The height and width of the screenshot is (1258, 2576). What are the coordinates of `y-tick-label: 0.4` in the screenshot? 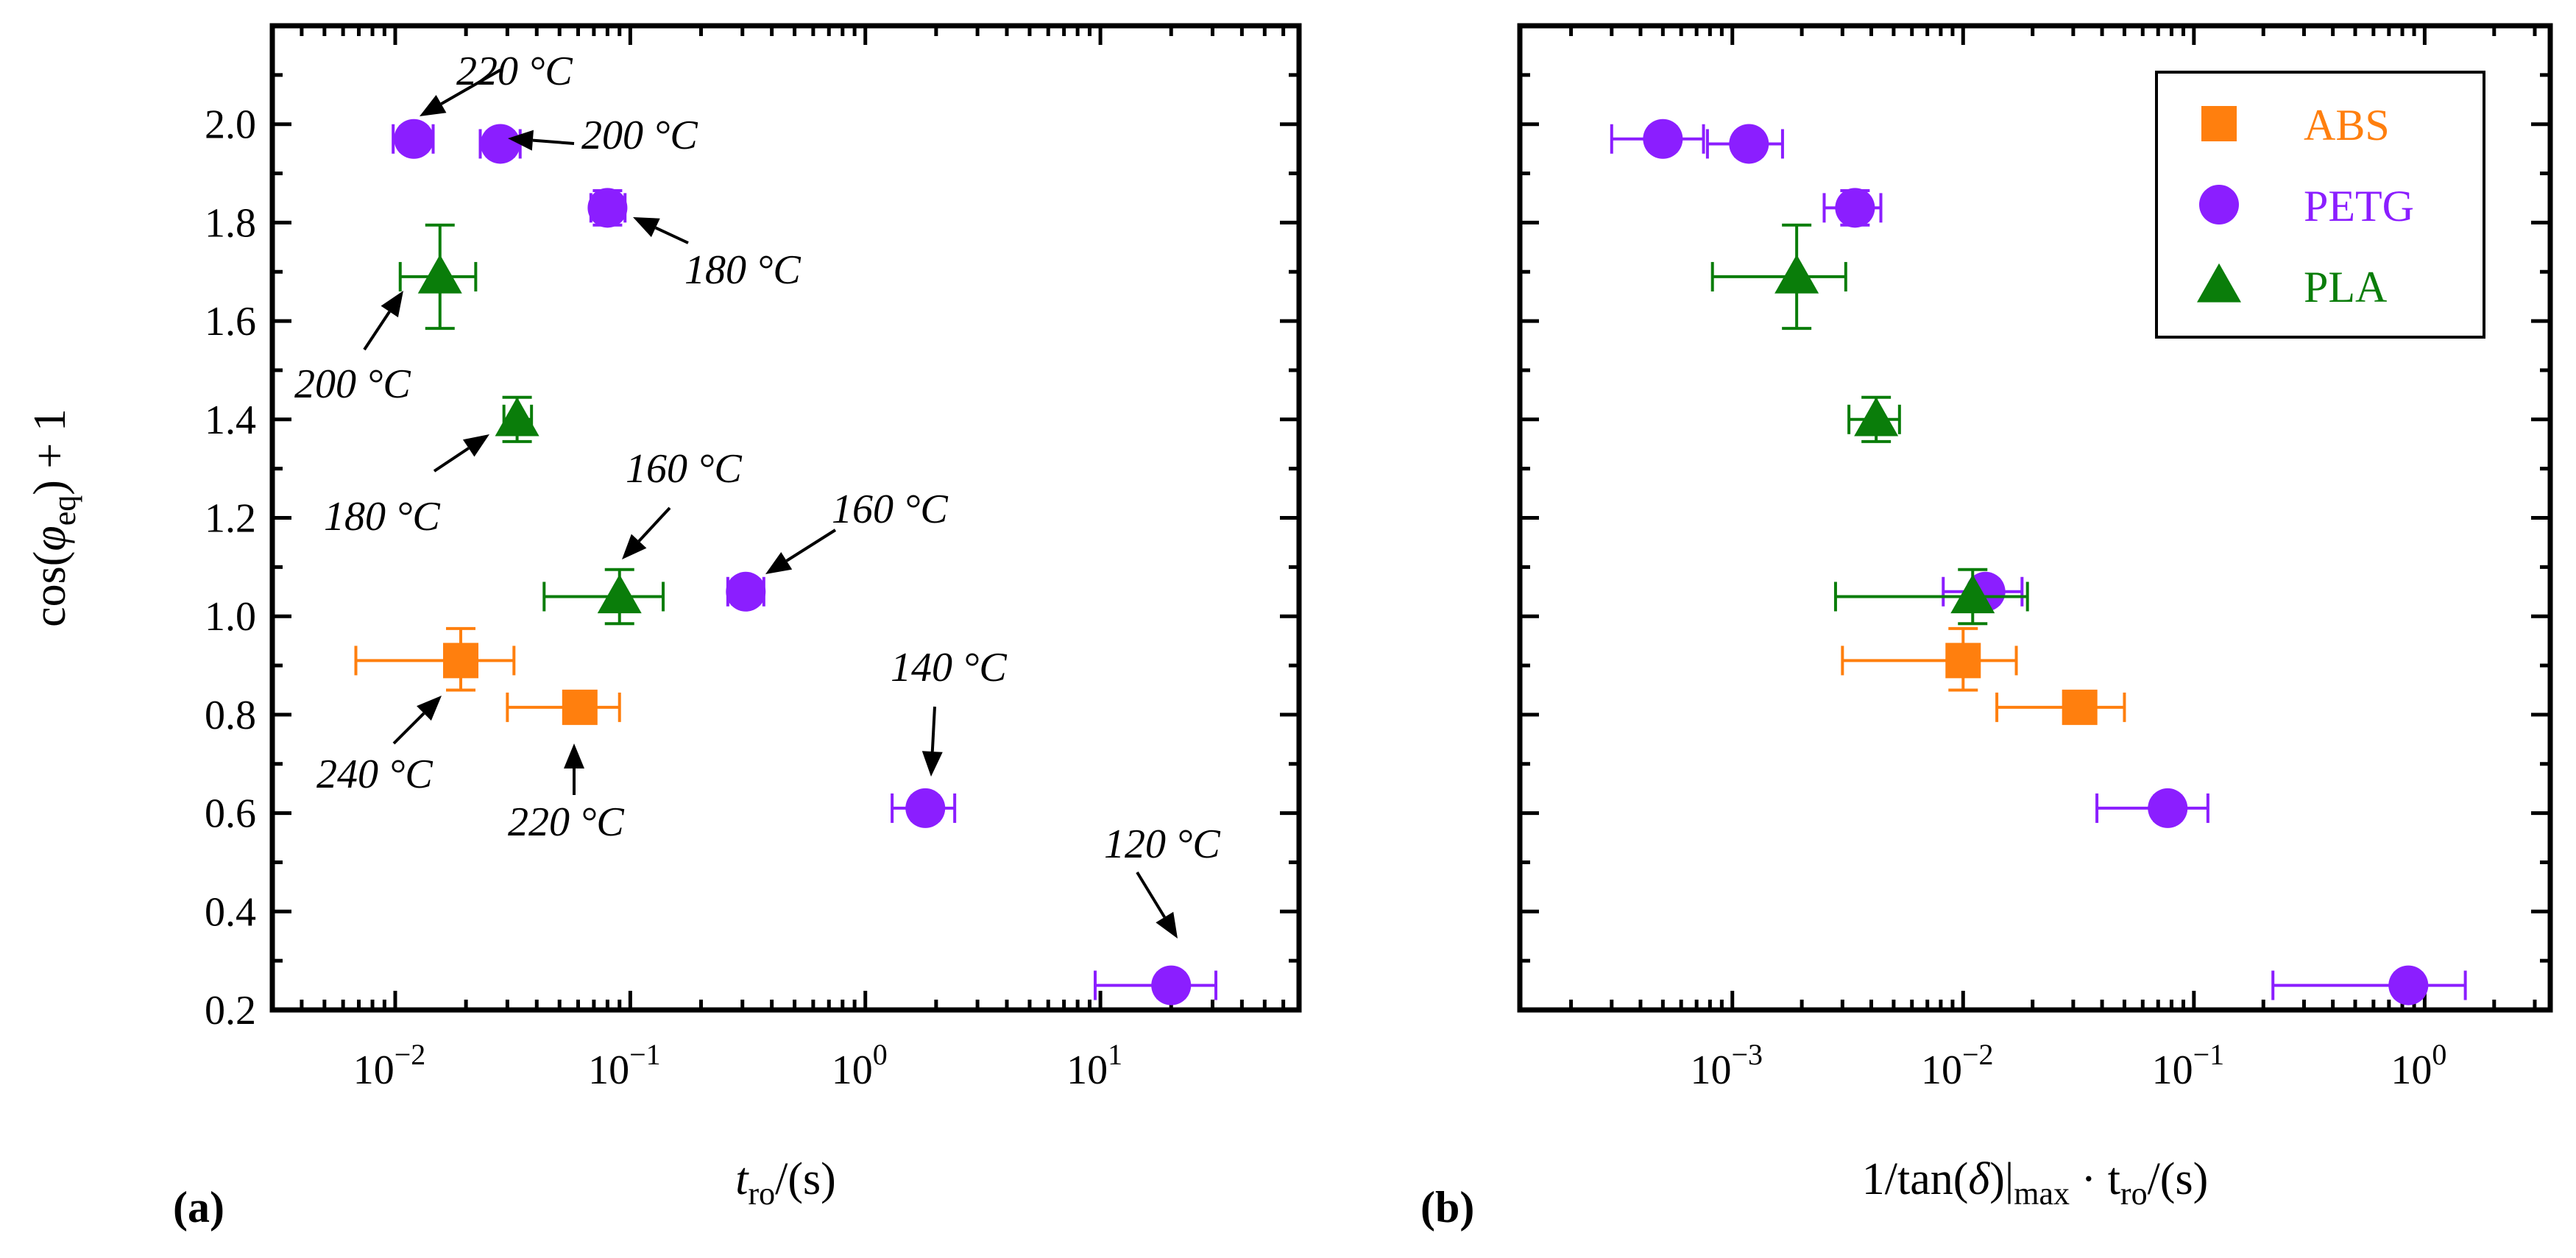 It's located at (230, 912).